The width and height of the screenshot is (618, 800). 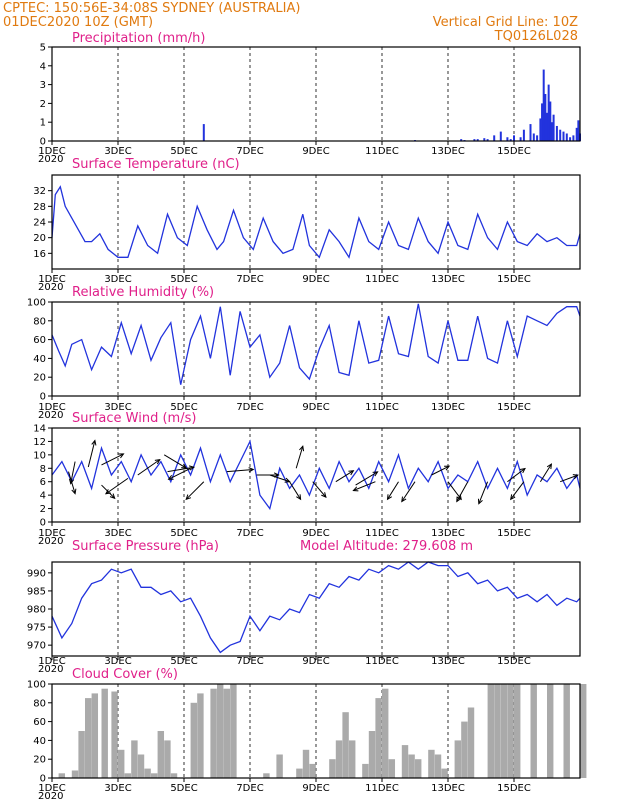 What do you see at coordinates (514, 279) in the screenshot?
I see `x-tick-label: 15DEC` at bounding box center [514, 279].